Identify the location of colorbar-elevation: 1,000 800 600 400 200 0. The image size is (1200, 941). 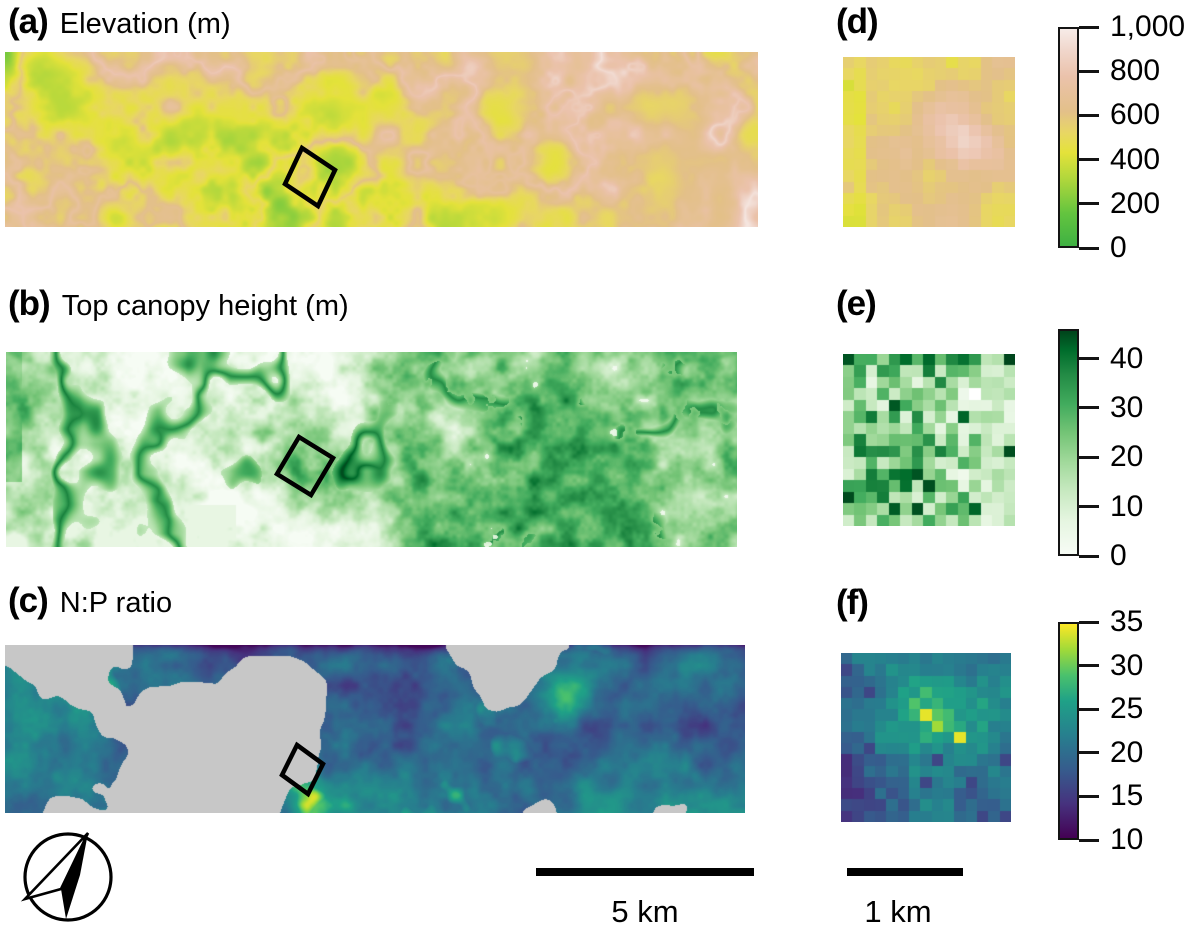
(1129, 137).